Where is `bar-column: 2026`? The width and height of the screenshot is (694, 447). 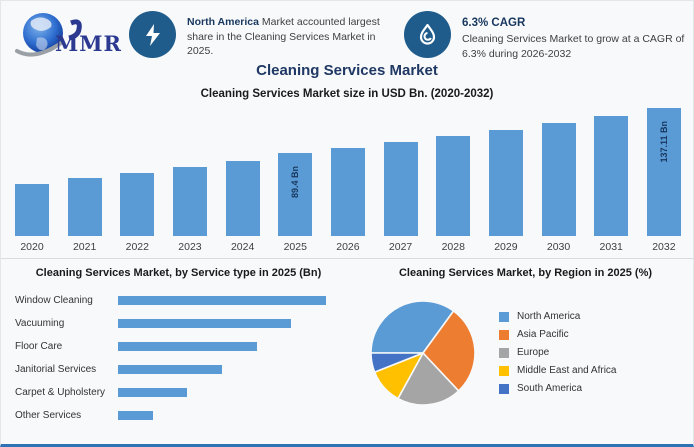 bar-column: 2026 is located at coordinates (347, 178).